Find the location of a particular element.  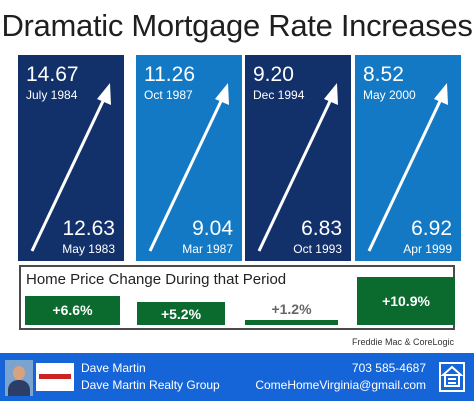

rate-panel: 14.67 July 1984 12.63 May 1983 is located at coordinates (71, 158).